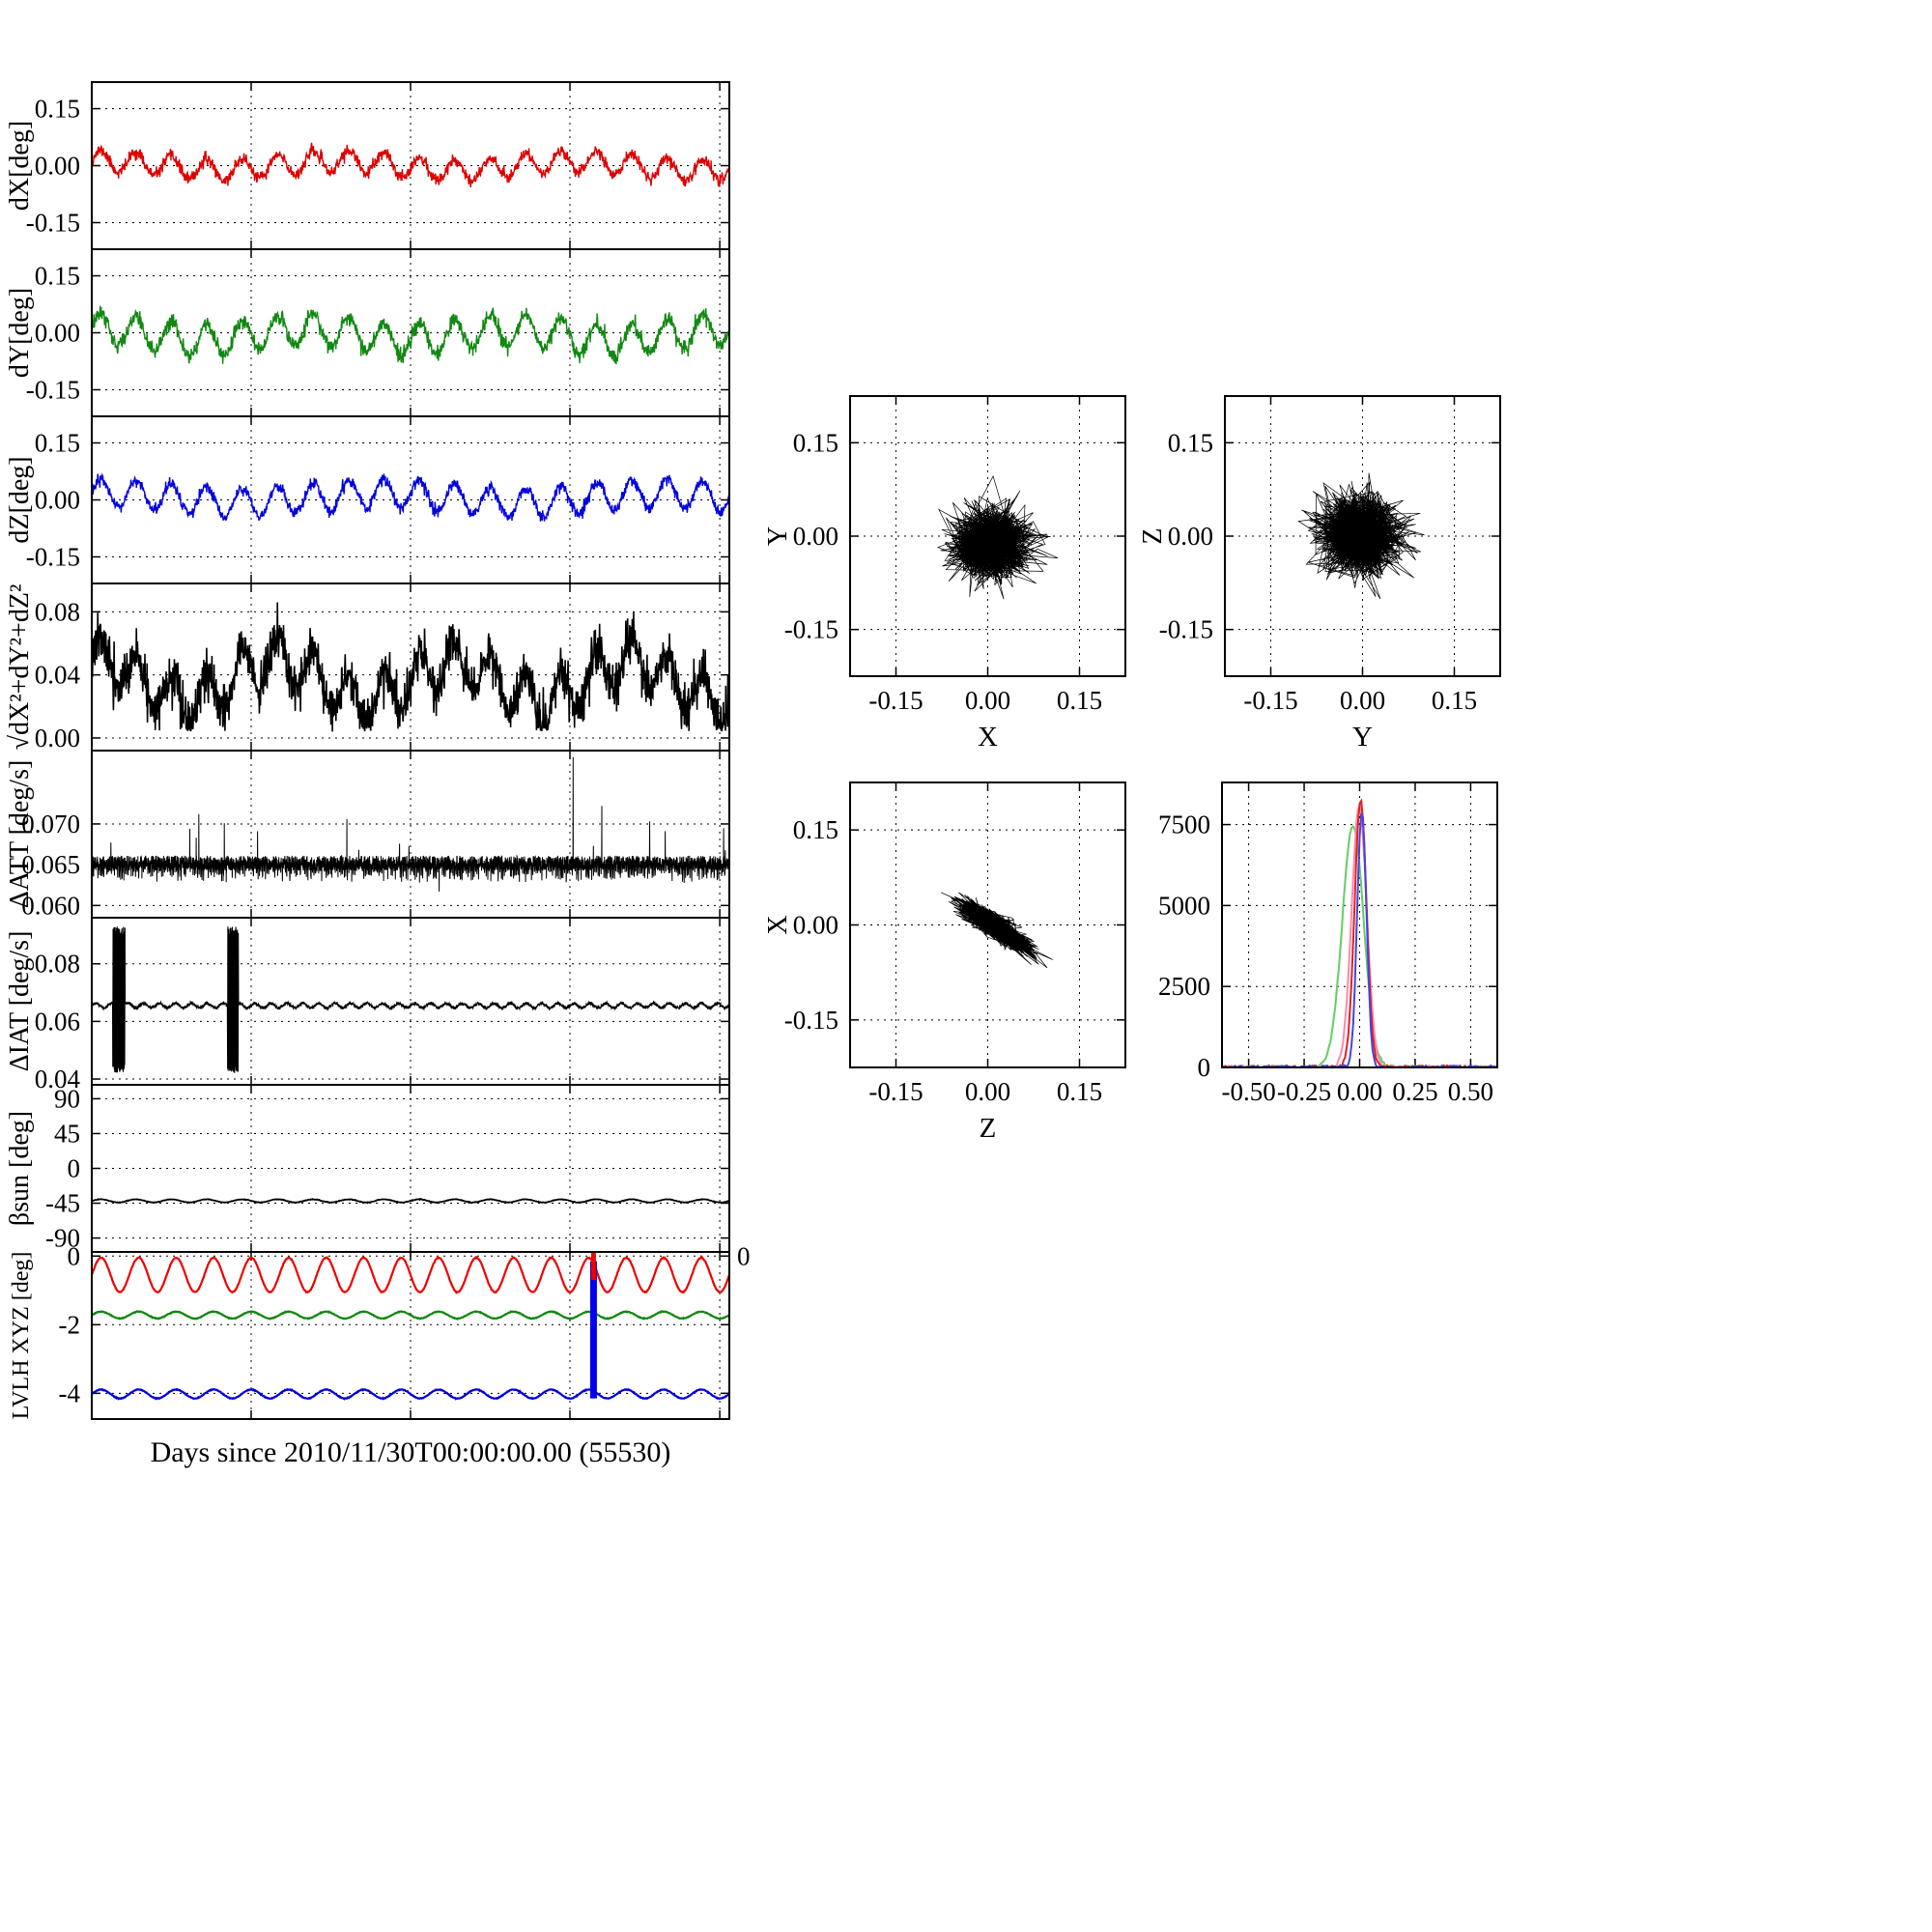 The image size is (1932, 1932). I want to click on svg-text: βsun [deg], so click(20, 1168).